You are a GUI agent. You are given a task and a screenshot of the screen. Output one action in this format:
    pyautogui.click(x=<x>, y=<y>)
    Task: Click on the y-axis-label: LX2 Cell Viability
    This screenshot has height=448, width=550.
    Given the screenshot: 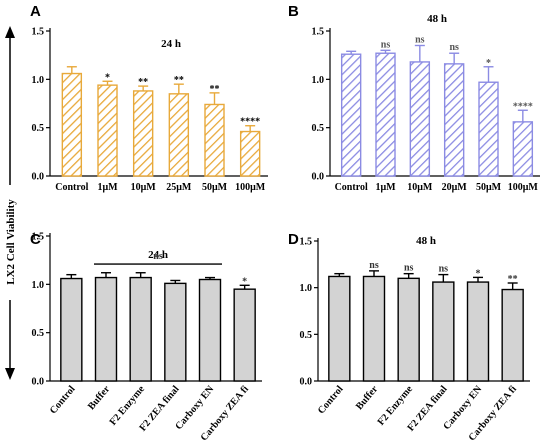 What is the action you would take?
    pyautogui.click(x=11, y=242)
    